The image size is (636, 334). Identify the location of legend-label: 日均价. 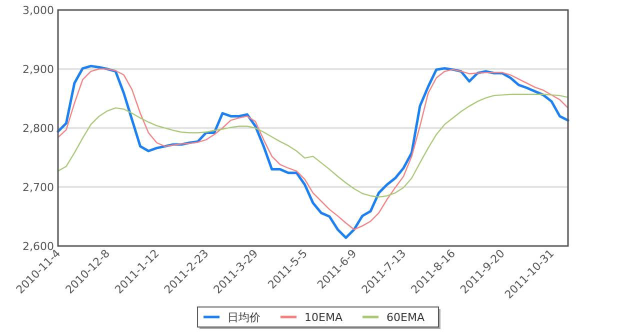
(244, 317).